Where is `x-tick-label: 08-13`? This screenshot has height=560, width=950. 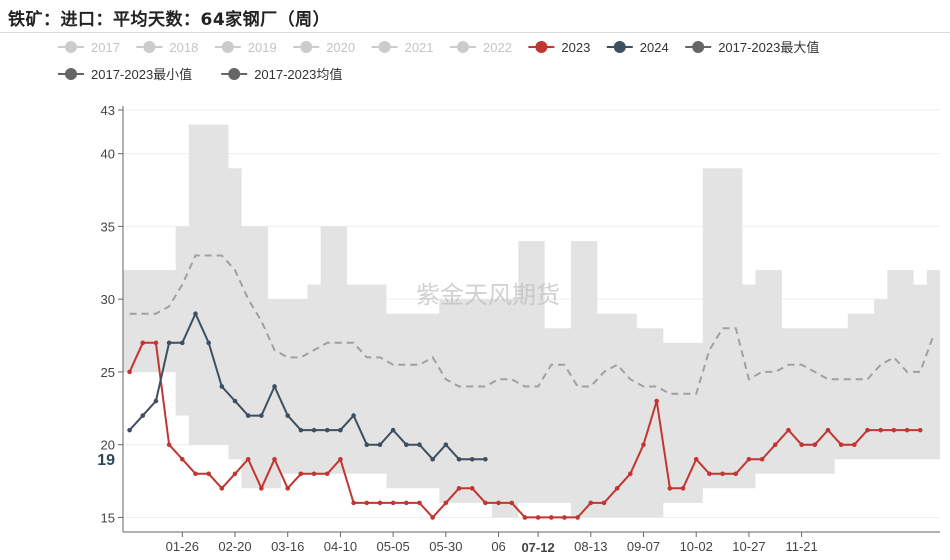
x-tick-label: 08-13 is located at coordinates (590, 546).